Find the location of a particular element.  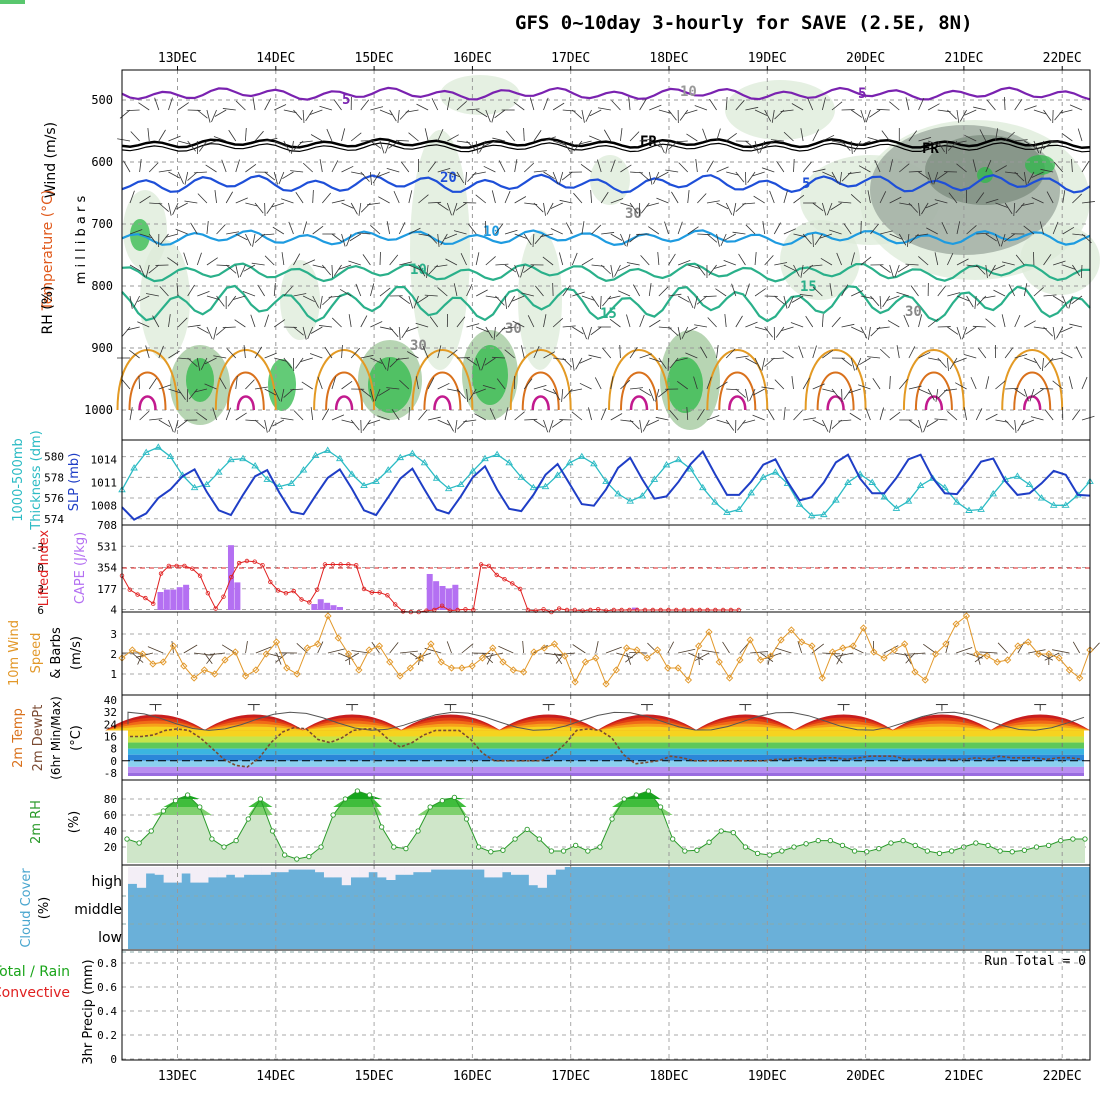

wind-tick: 2 is located at coordinates (113, 654).